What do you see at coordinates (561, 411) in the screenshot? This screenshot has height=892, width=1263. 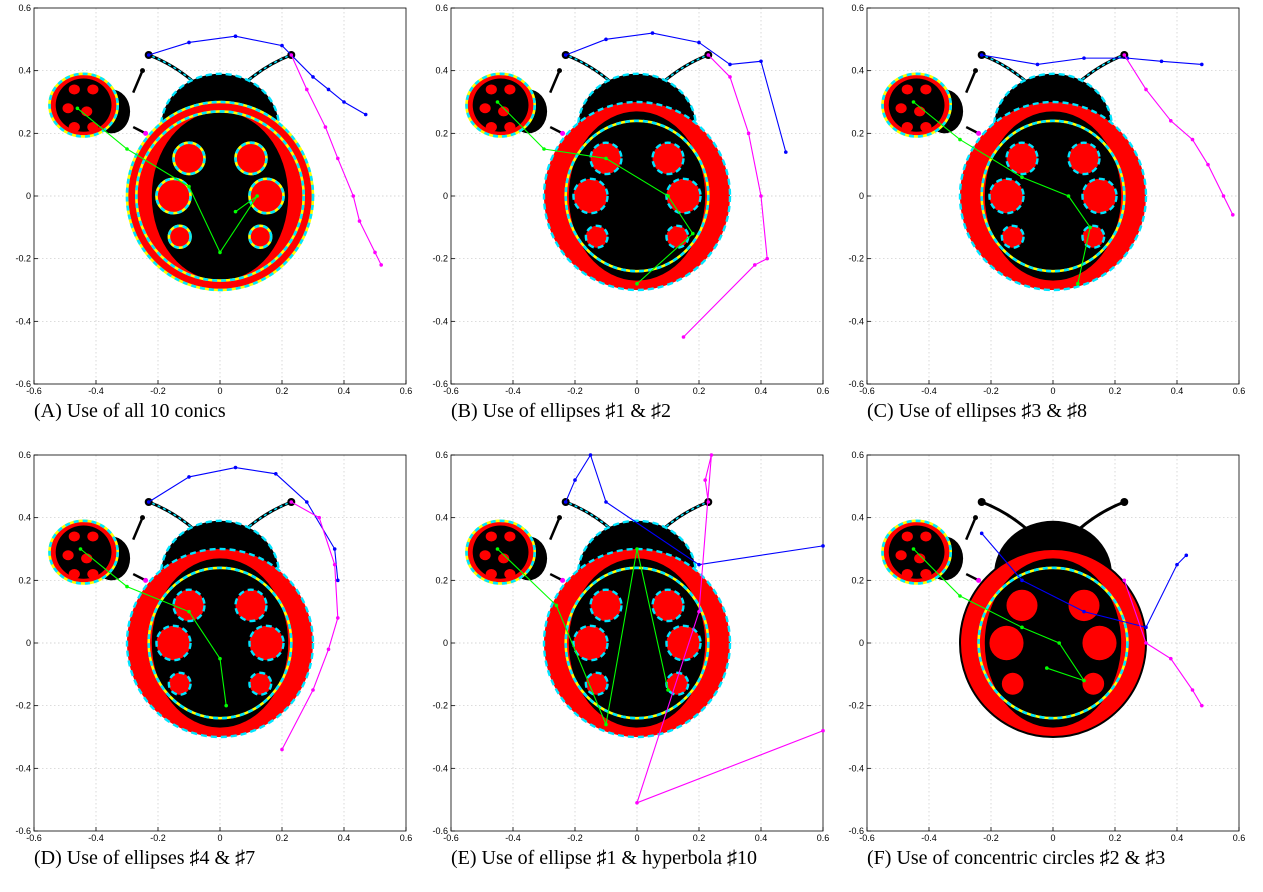 I see `panel-caption: (B) Use of ellipses ♯1 & ♯2` at bounding box center [561, 411].